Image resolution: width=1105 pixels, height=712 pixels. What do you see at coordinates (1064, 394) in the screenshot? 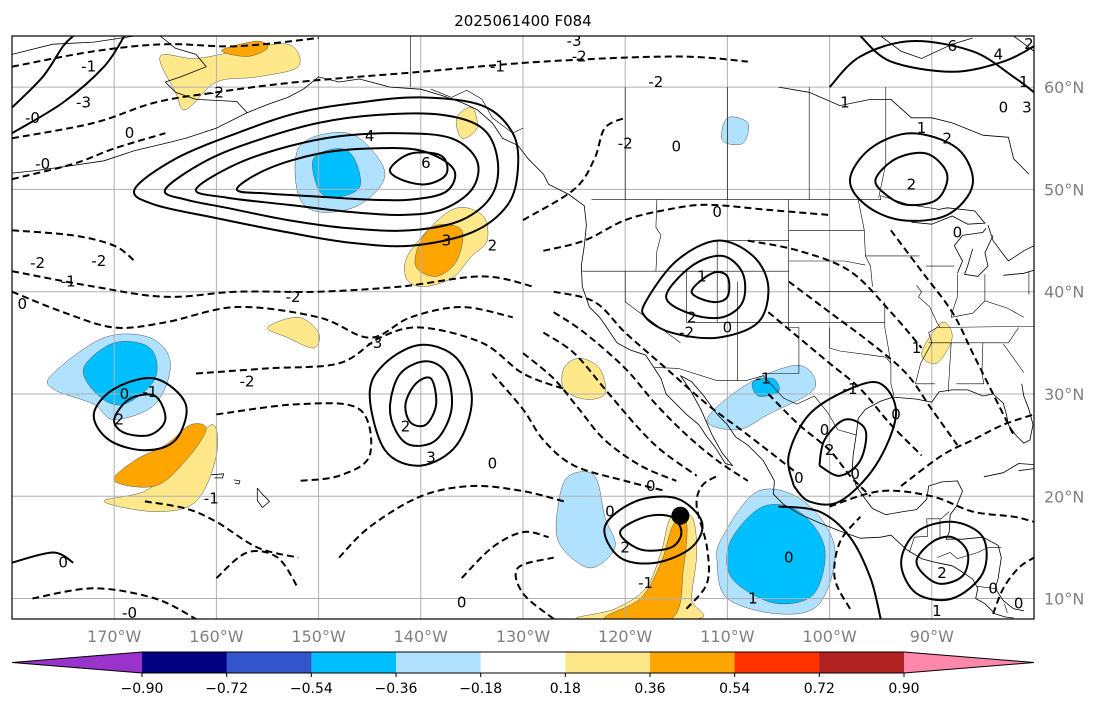
I see `latitude-label: 30°N` at bounding box center [1064, 394].